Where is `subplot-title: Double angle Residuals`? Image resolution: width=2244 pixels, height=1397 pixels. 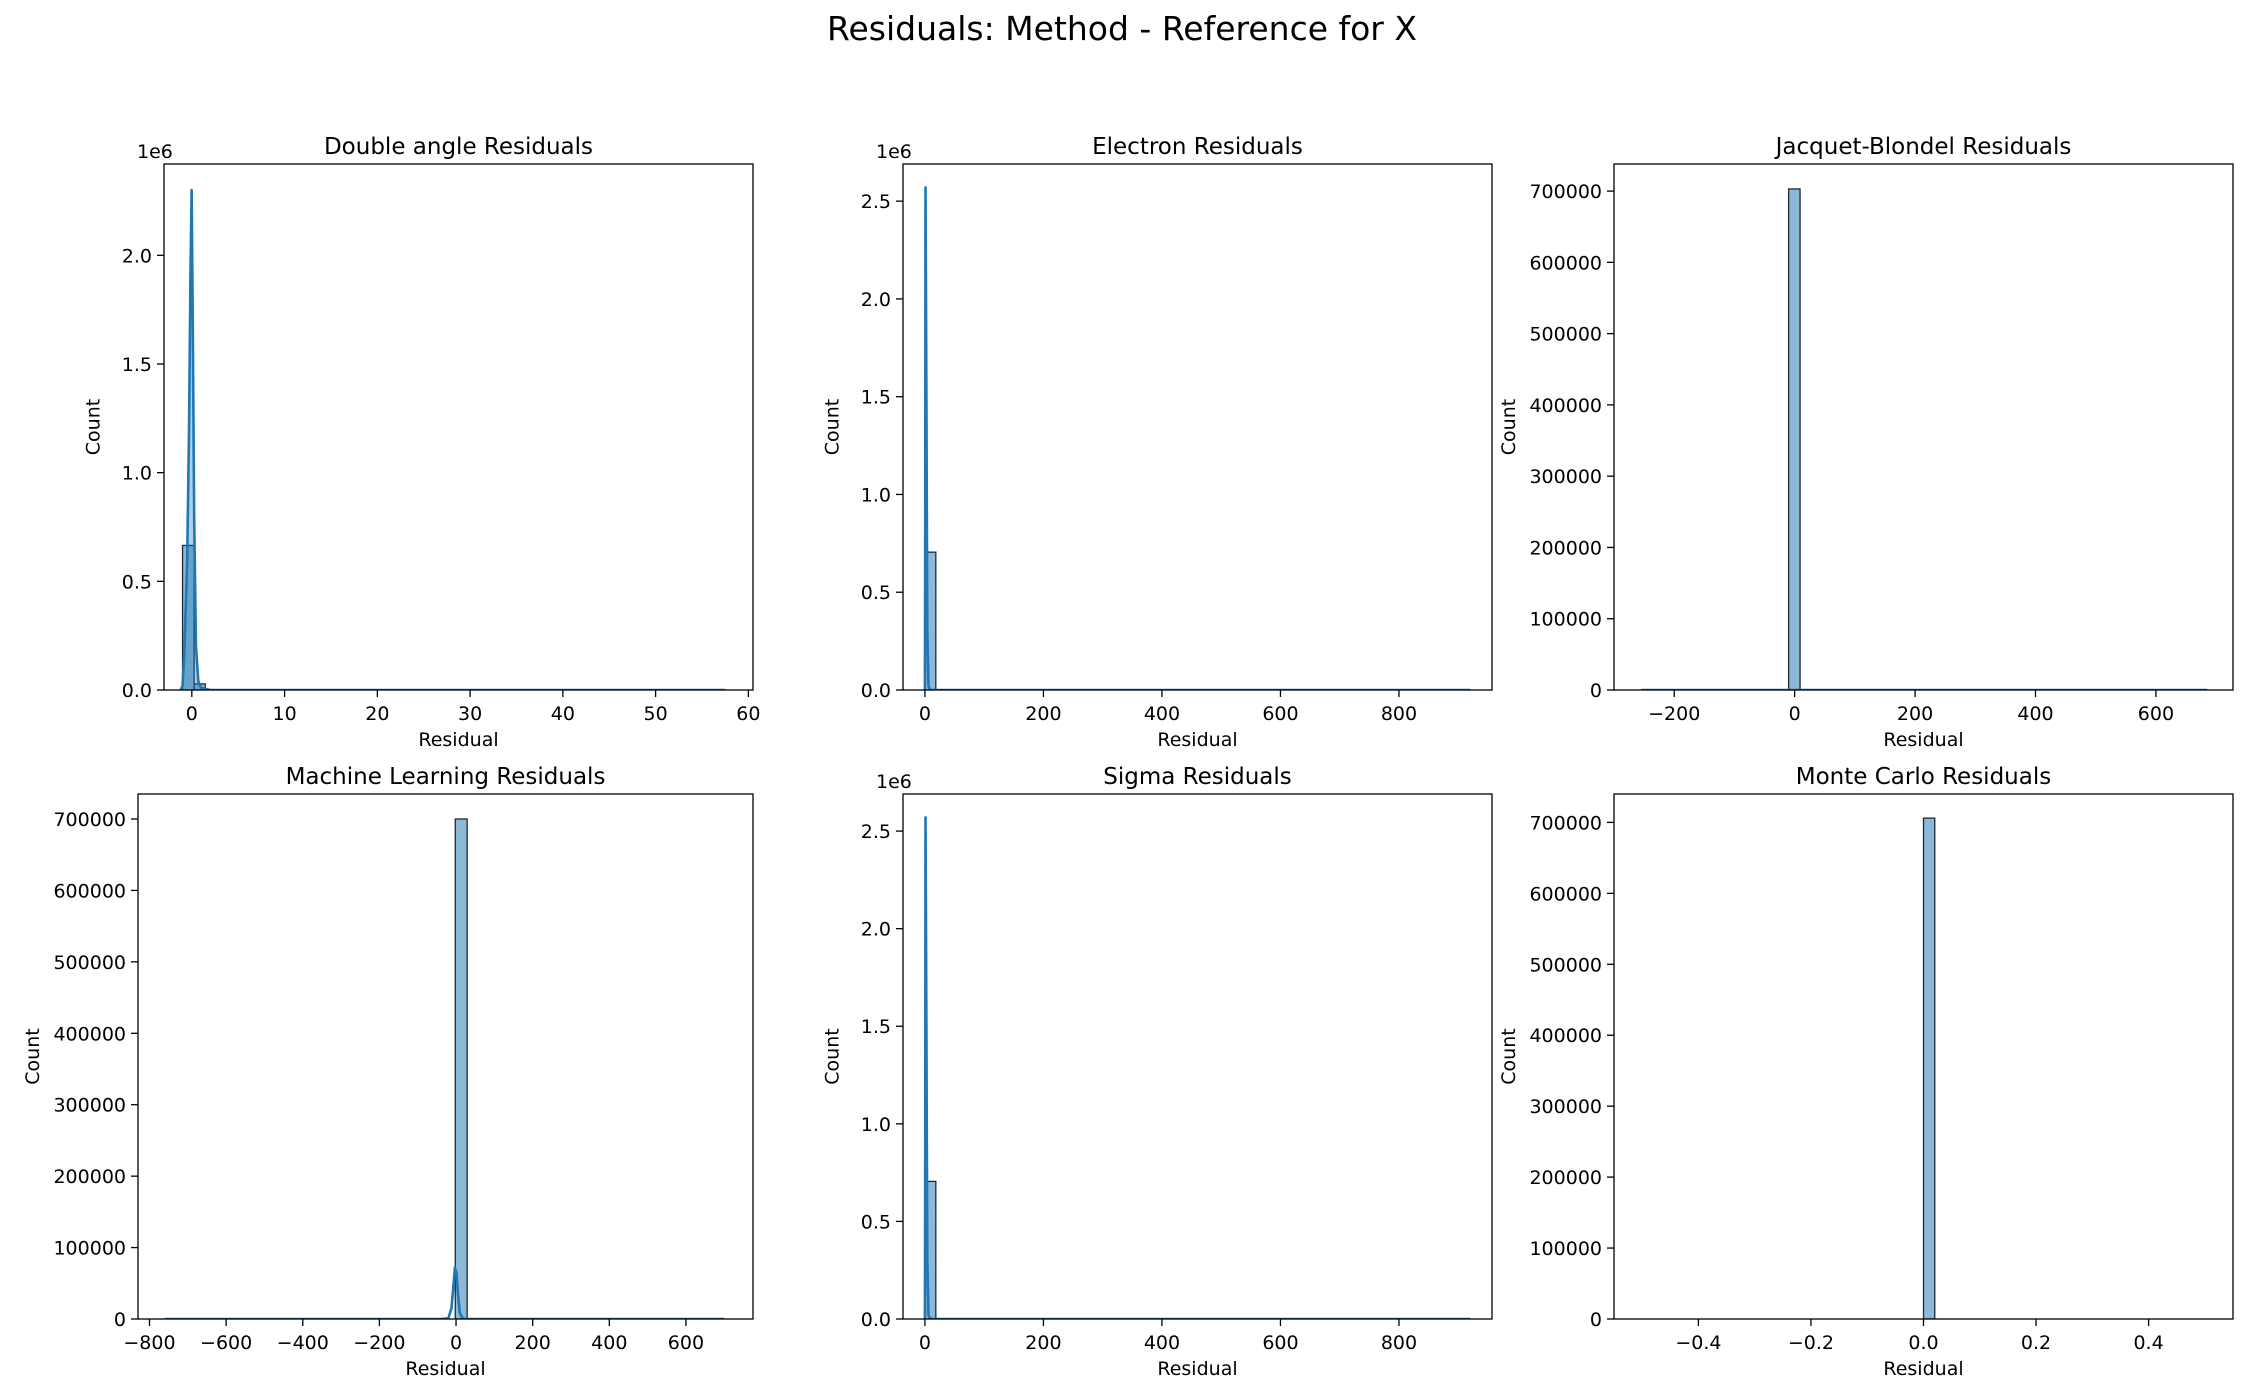
subplot-title: Double angle Residuals is located at coordinates (458, 147).